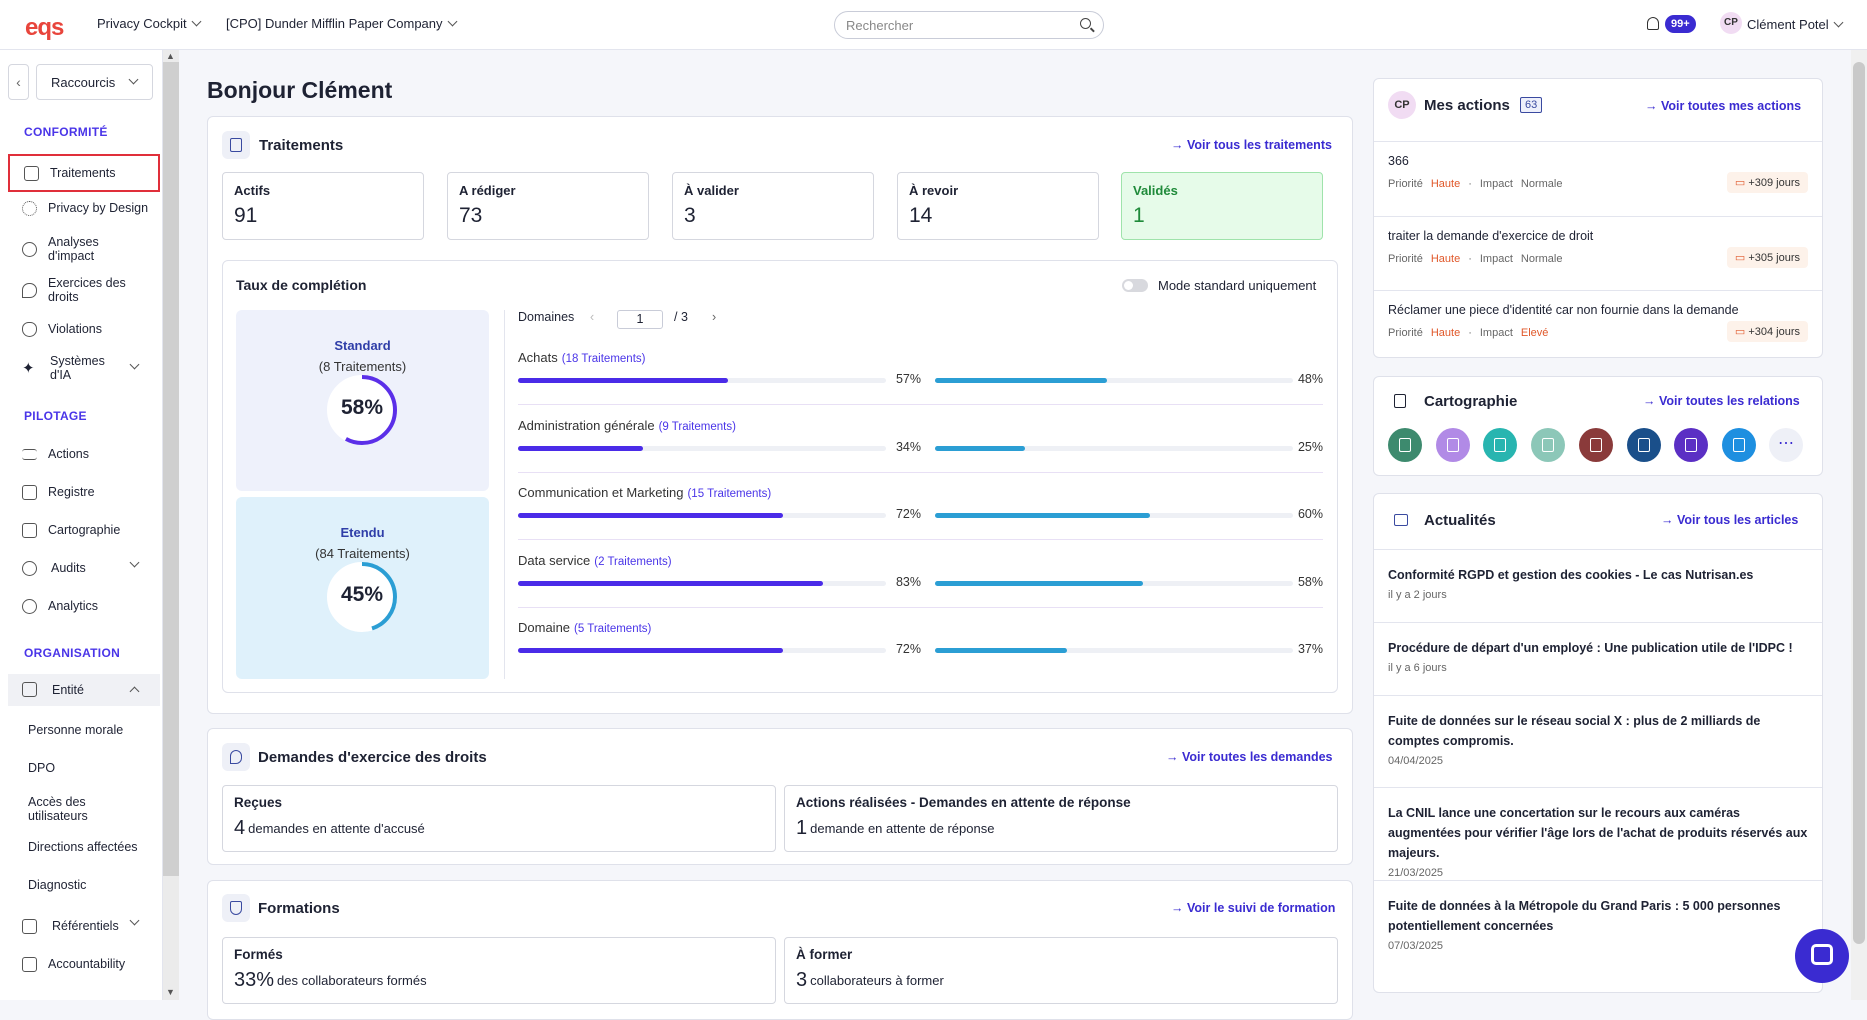 The image size is (1867, 1020). Describe the element at coordinates (29, 568) in the screenshot. I see `check-circle-icon` at that location.